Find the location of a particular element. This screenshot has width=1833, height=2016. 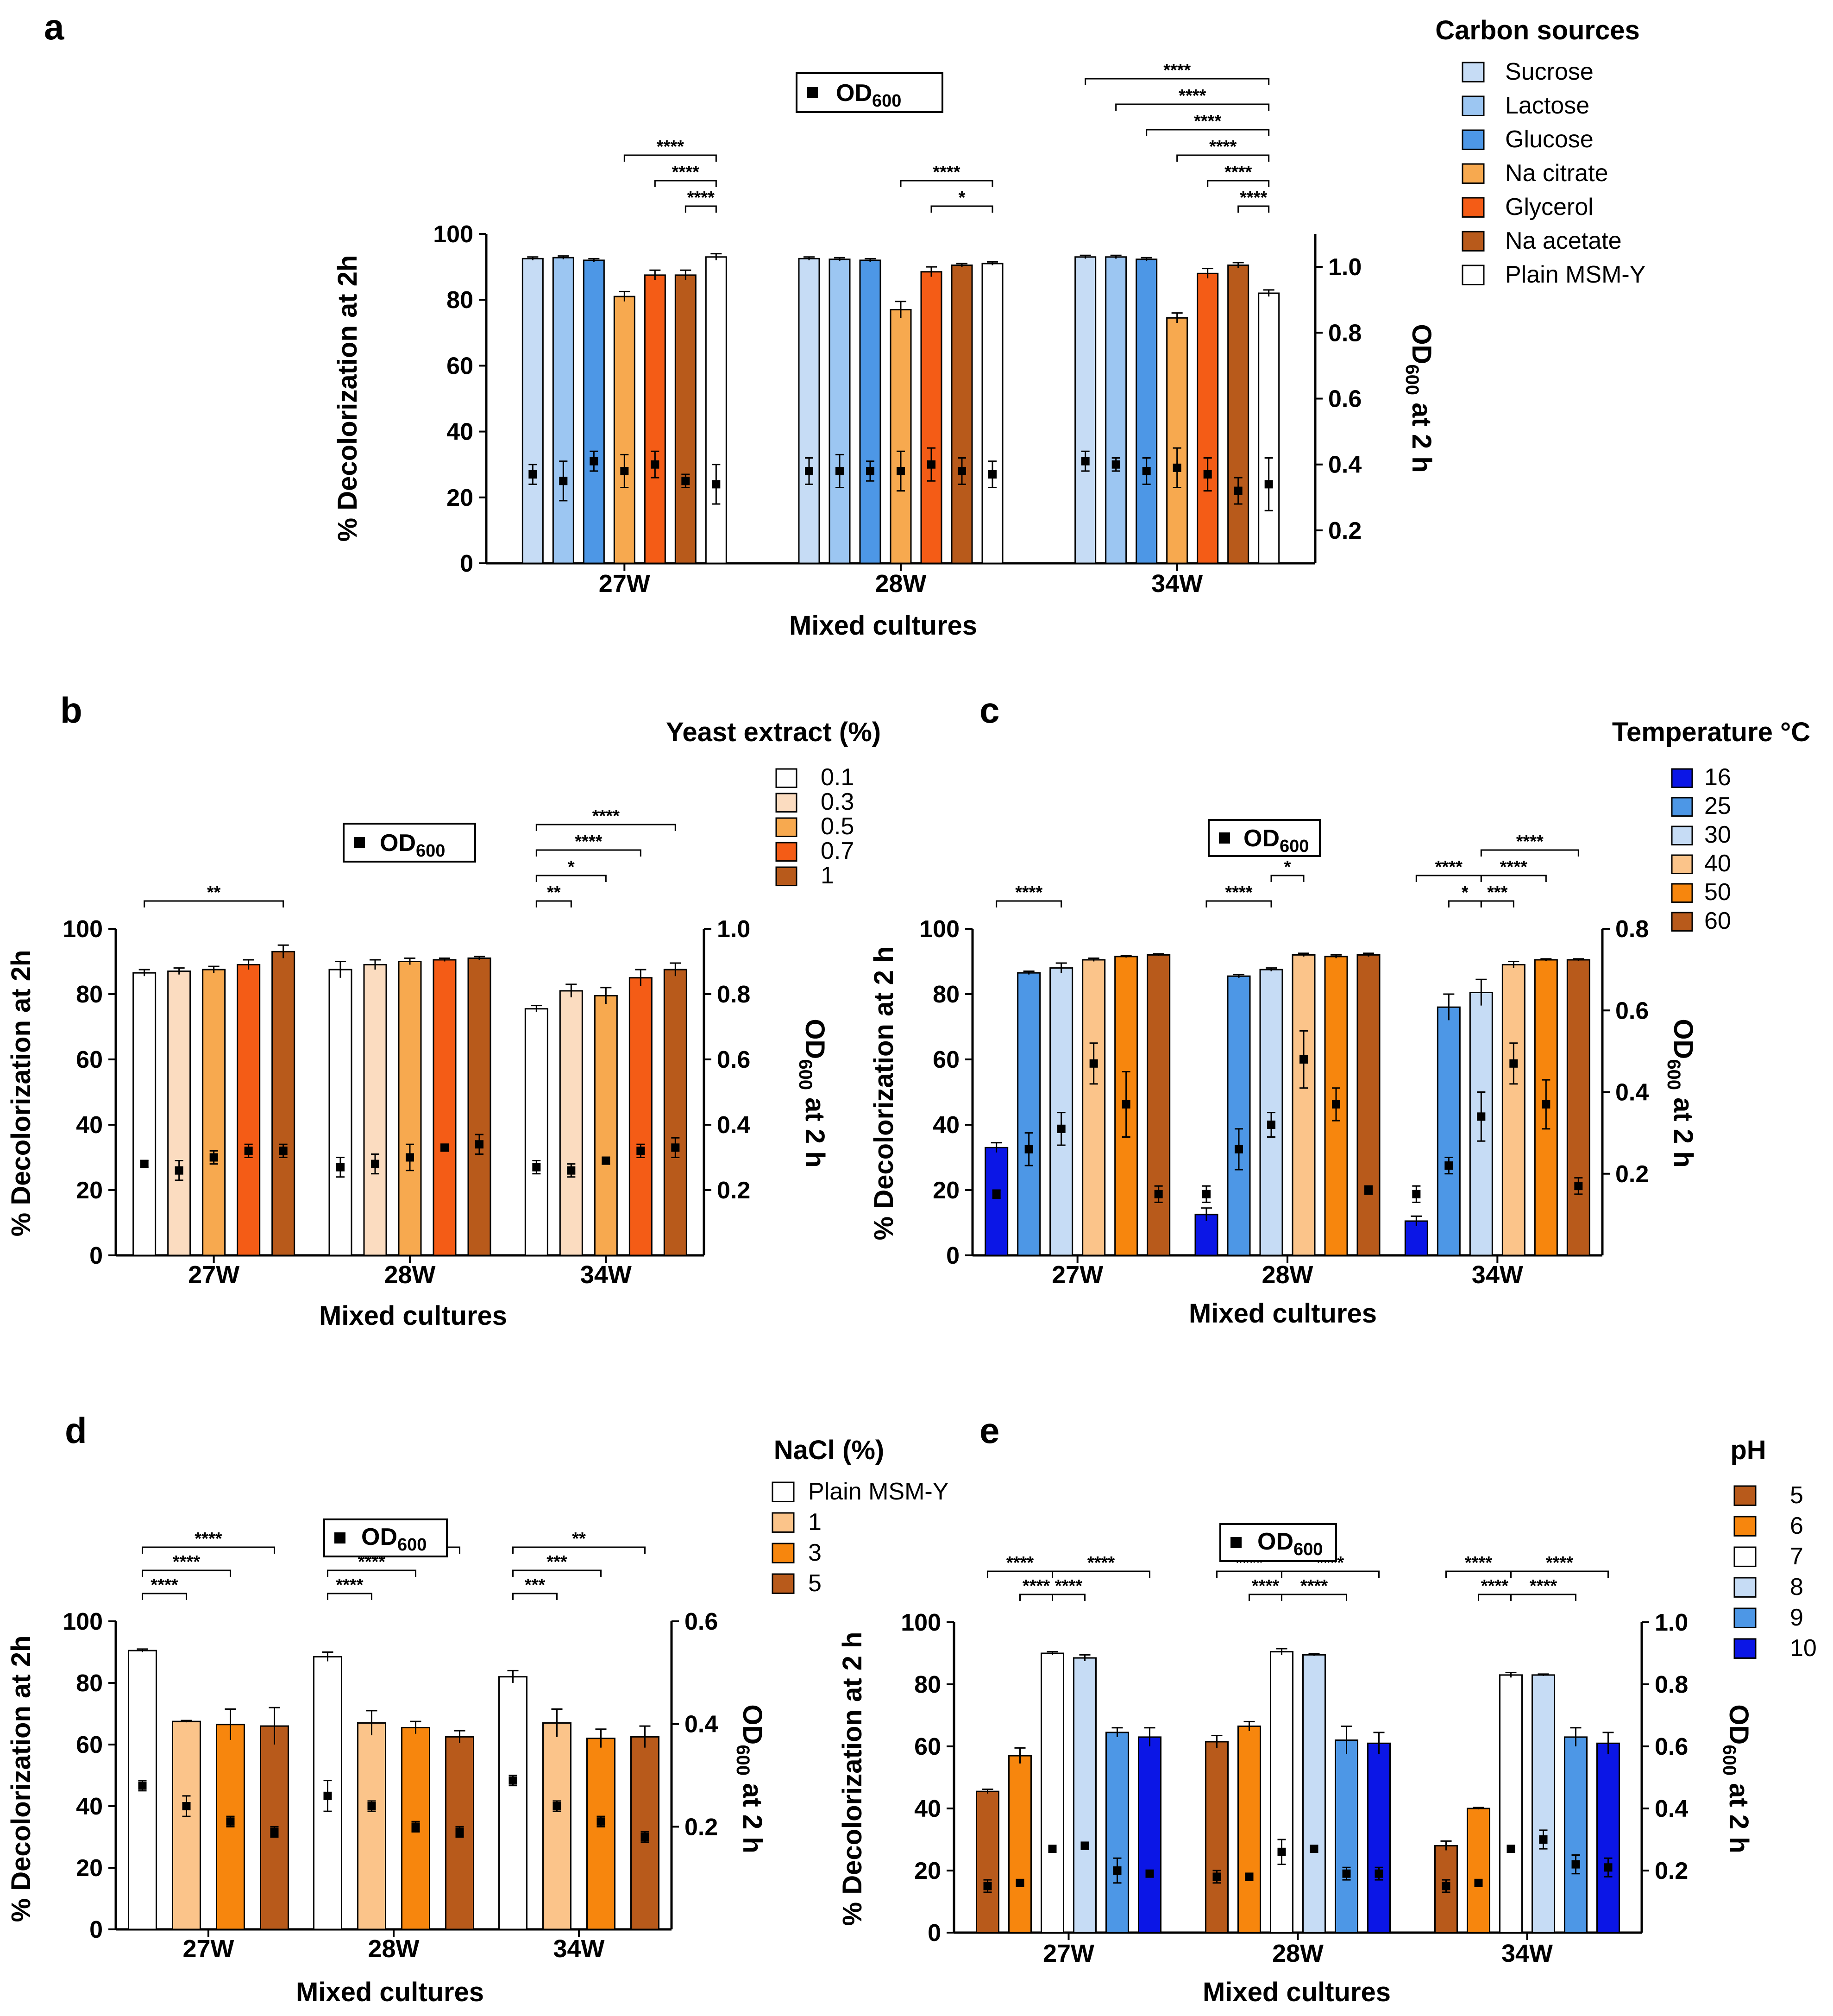

legend-label: 5 is located at coordinates (815, 1583).